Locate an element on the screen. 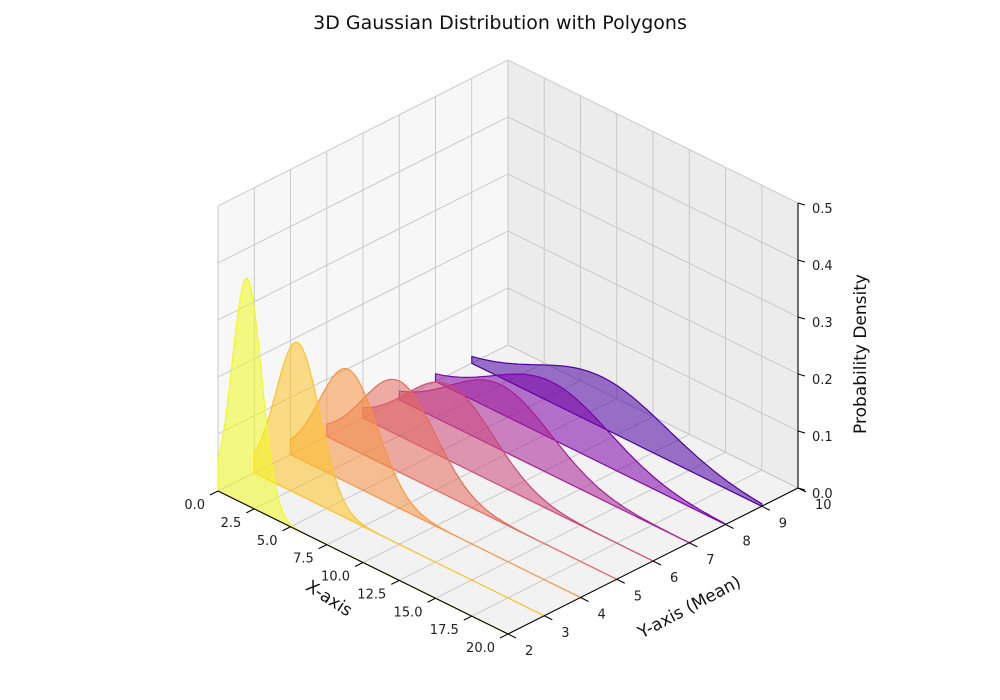 Image resolution: width=1000 pixels, height=700 pixels. z-tick-label: 0.4 is located at coordinates (822, 266).